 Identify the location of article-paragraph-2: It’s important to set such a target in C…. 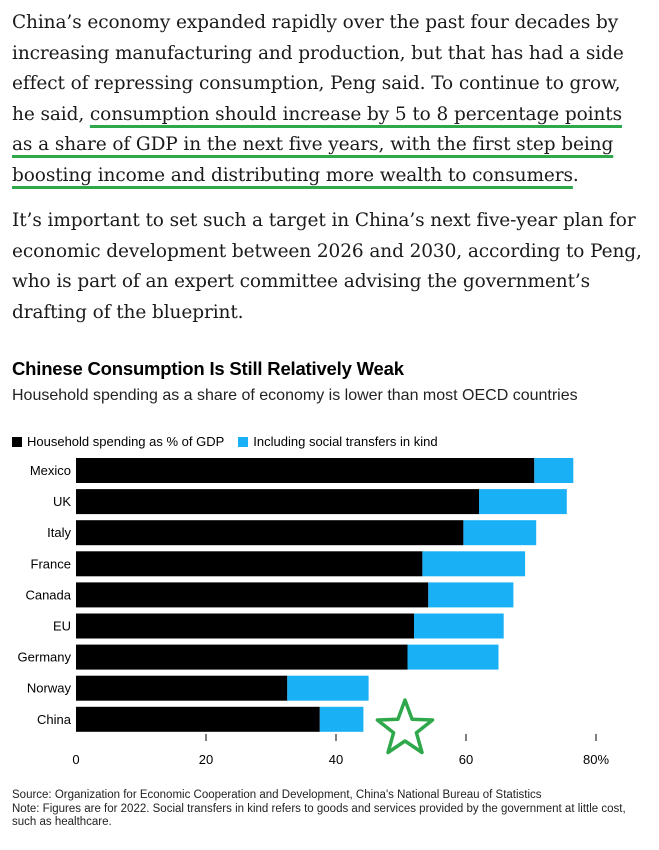
(327, 266).